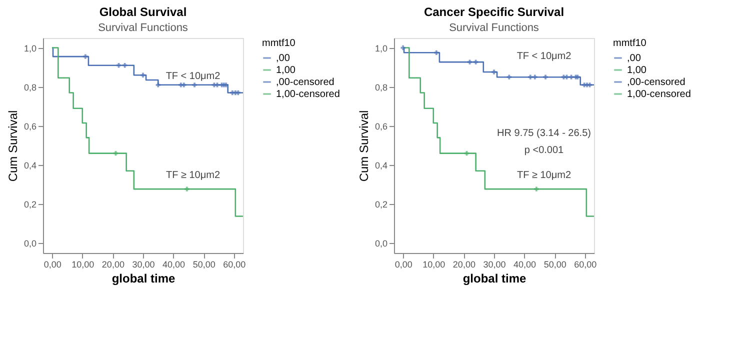  Describe the element at coordinates (544, 150) in the screenshot. I see `annotation: p <0.001` at that location.